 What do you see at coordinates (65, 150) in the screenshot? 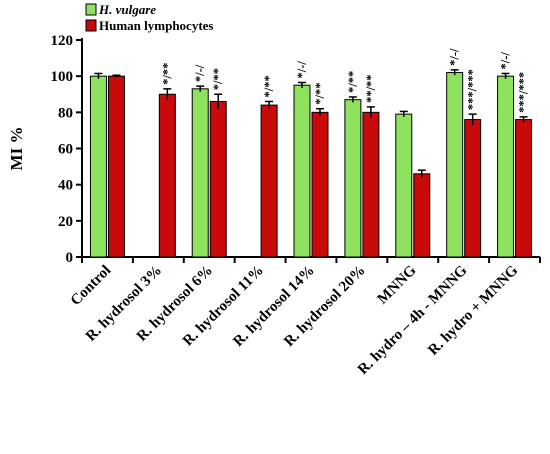
I see `y-tick-label: 60` at bounding box center [65, 150].